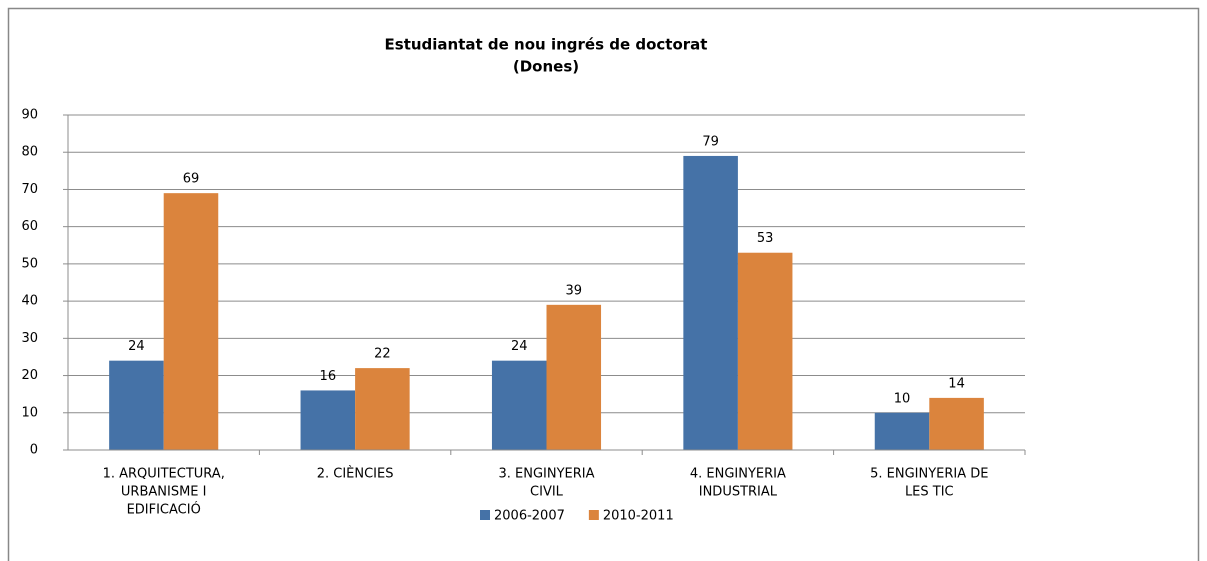 Image resolution: width=1207 pixels, height=561 pixels. Describe the element at coordinates (546, 474) in the screenshot. I see `x-tick-label: 3. ENGINYERIA` at that location.